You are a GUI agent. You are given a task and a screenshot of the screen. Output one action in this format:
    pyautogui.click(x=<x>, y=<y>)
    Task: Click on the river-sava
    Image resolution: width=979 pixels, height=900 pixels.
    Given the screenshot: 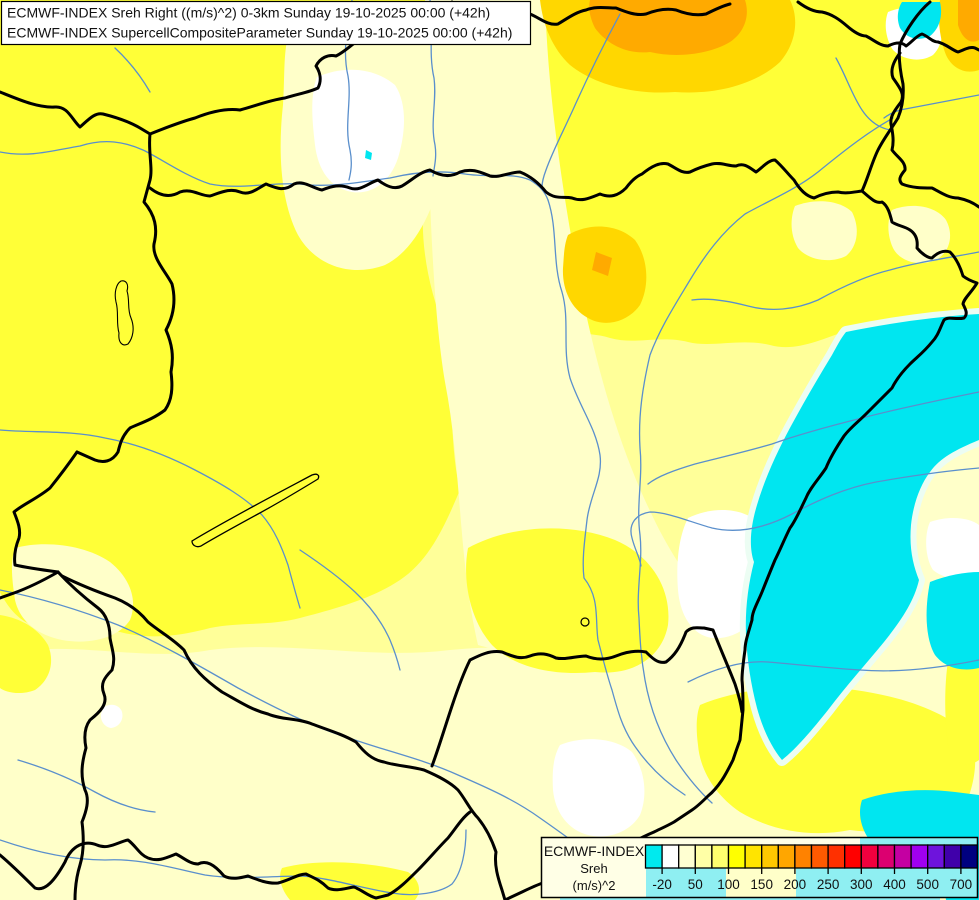 What is the action you would take?
    pyautogui.click(x=233, y=862)
    